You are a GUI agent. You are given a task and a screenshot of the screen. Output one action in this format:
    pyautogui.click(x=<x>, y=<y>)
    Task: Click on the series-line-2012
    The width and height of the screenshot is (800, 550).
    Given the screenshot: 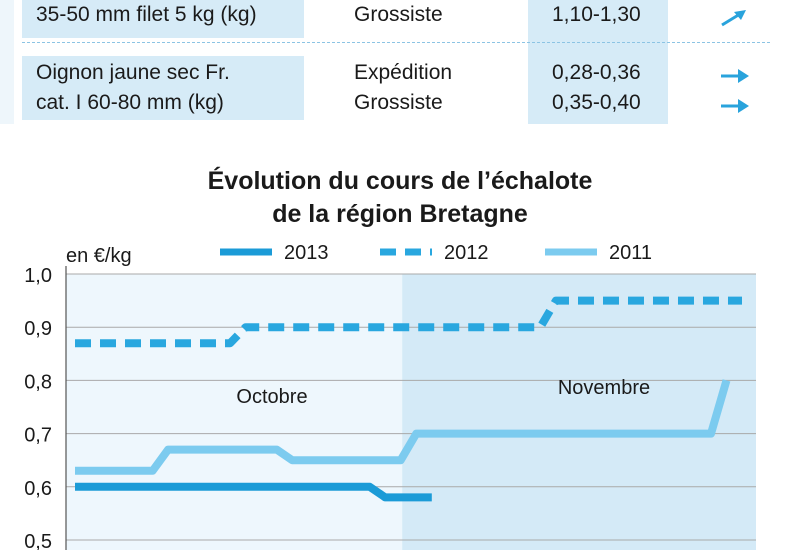 What is the action you would take?
    pyautogui.click(x=408, y=322)
    